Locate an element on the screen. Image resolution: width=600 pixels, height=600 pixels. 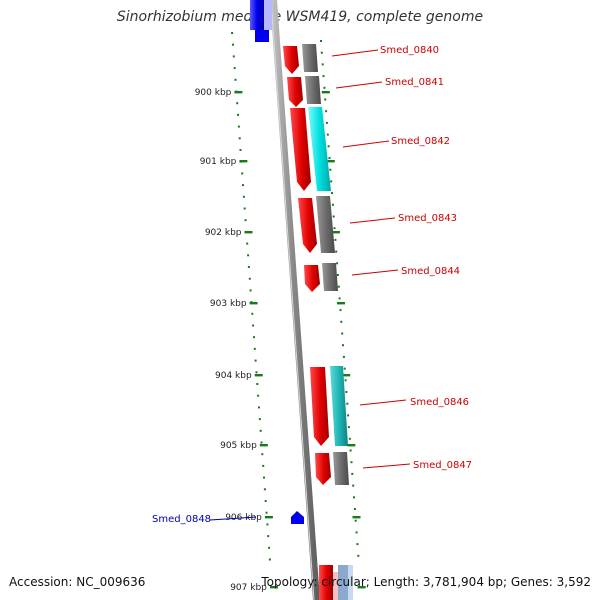
ruler-tick-label: 901 kbp is located at coordinates (218, 162).